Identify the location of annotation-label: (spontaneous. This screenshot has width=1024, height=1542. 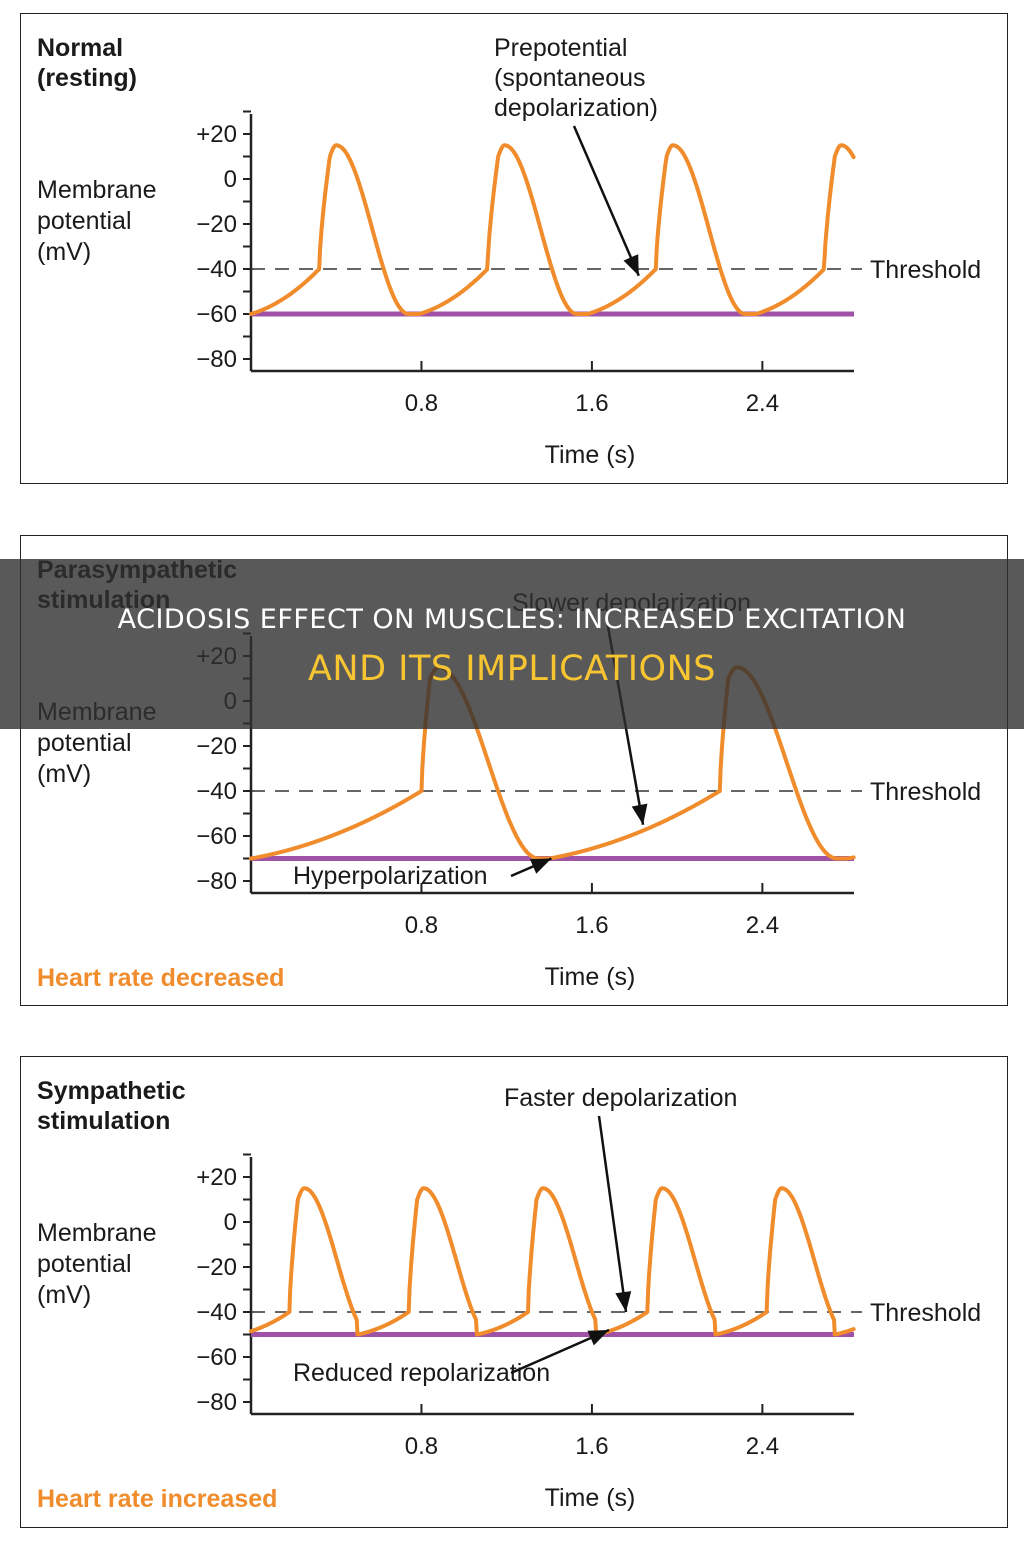
(570, 78).